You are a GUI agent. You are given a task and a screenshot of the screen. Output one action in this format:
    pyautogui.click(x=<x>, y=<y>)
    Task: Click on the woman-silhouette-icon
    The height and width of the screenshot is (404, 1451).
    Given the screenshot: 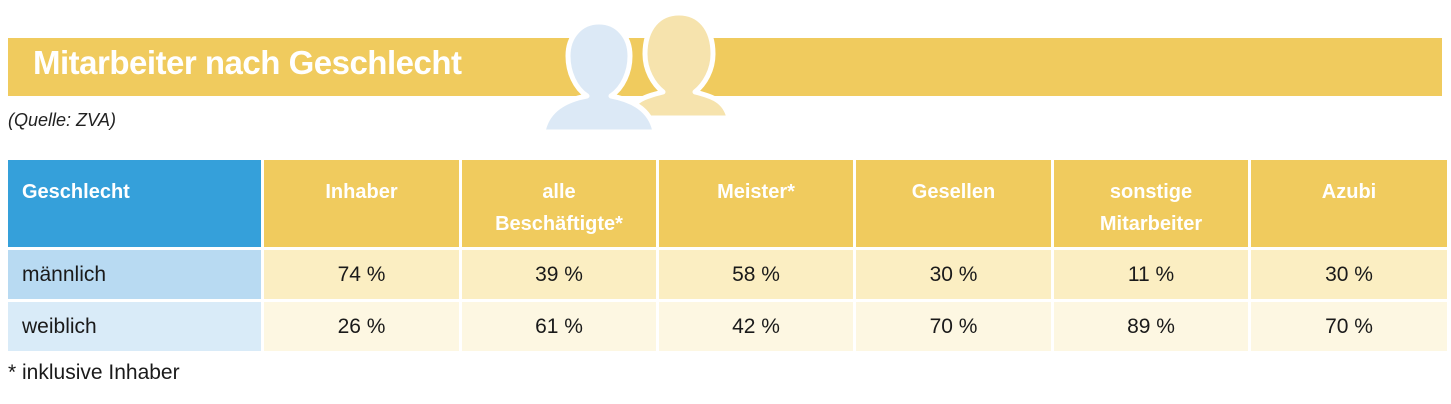 What is the action you would take?
    pyautogui.click(x=678, y=65)
    